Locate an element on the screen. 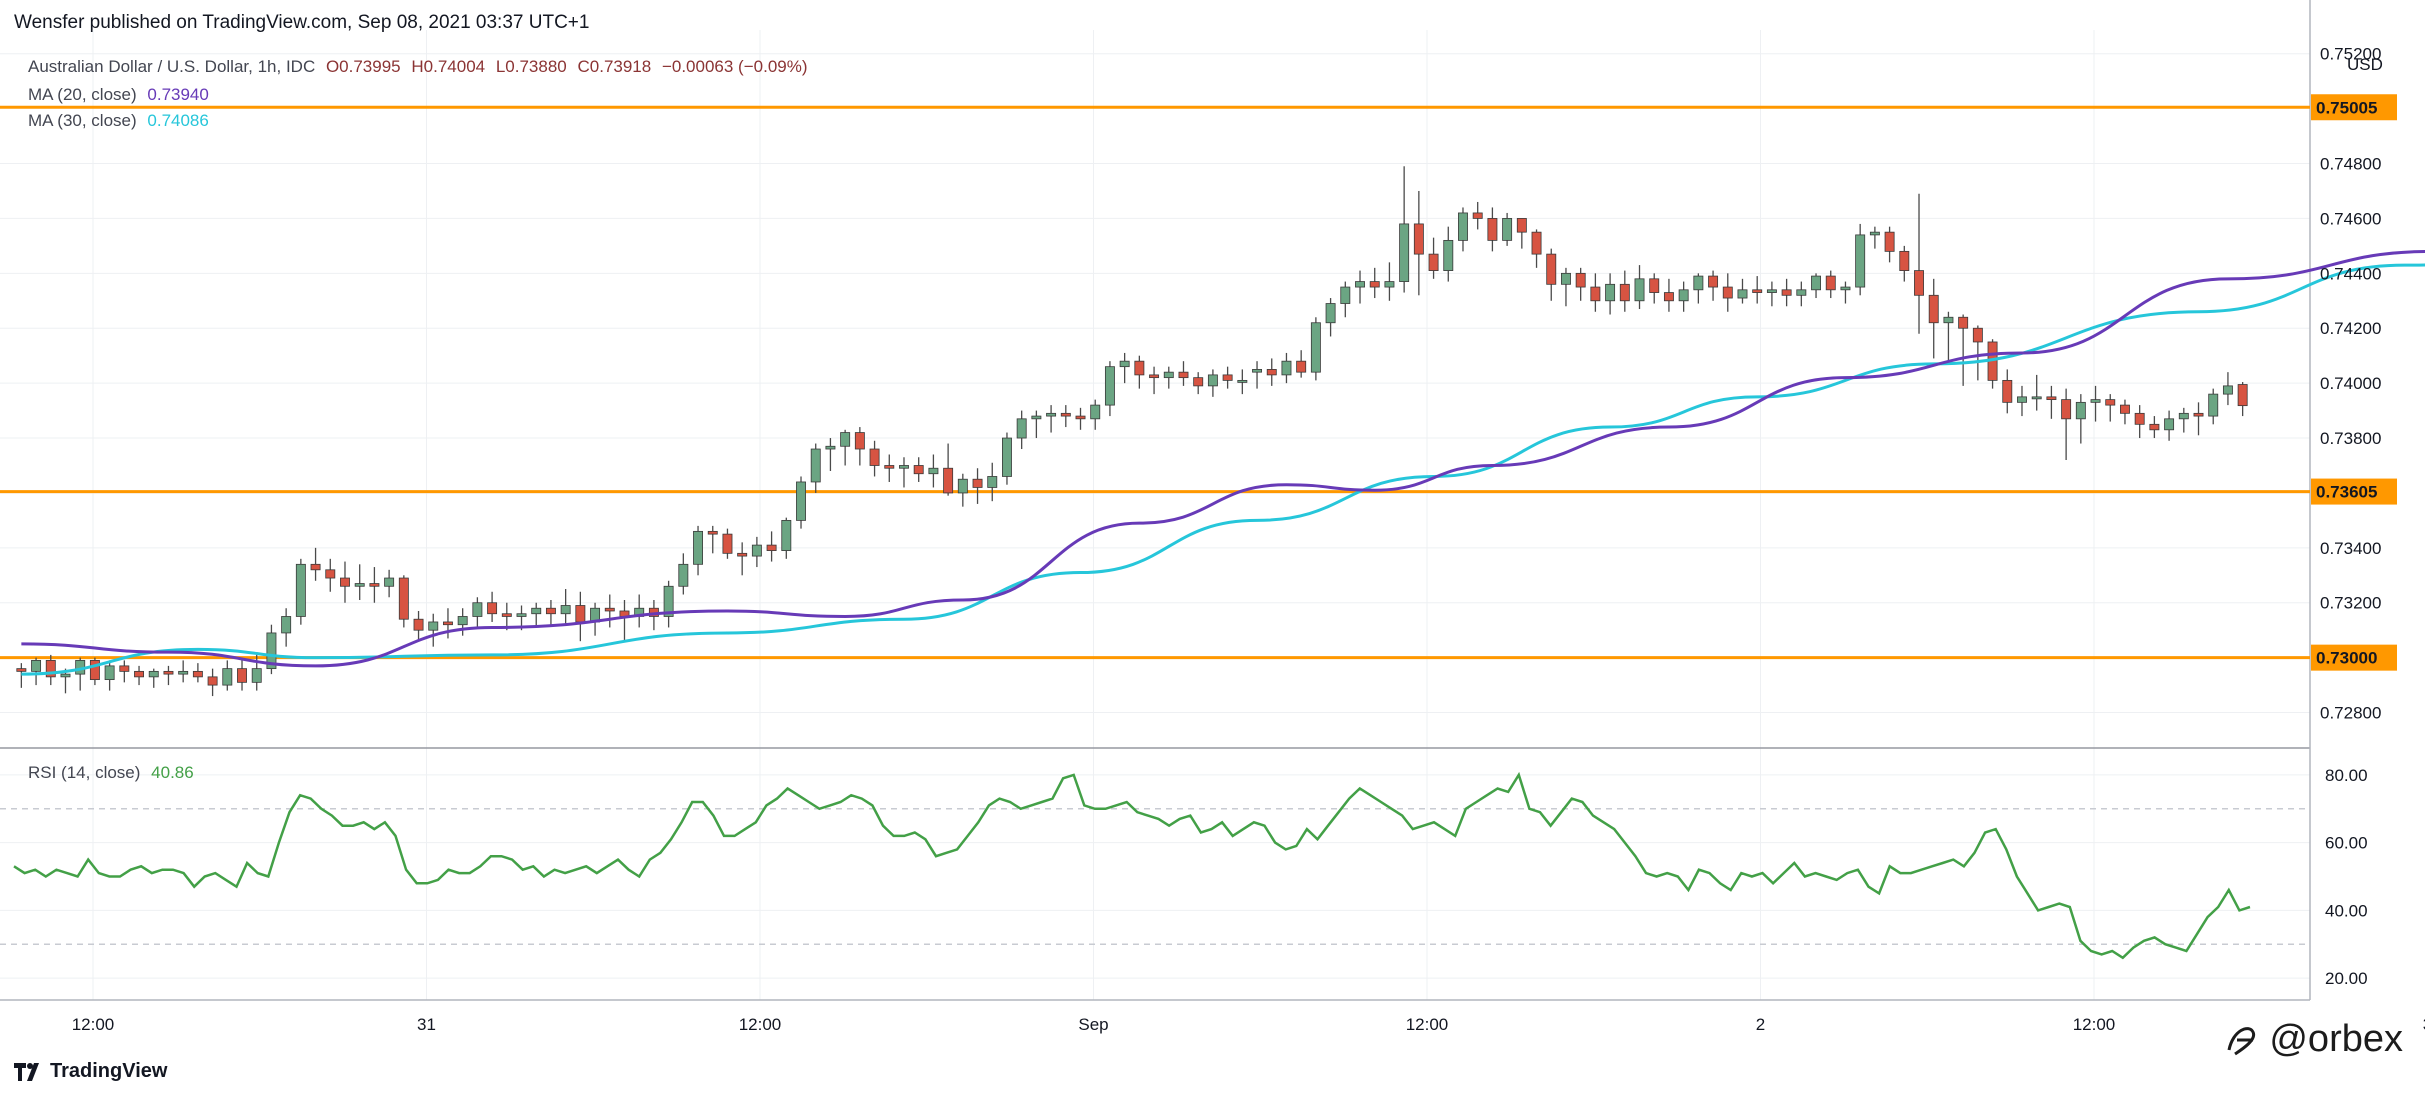 This screenshot has height=1099, width=2425. price-tick-label: 0.72800 is located at coordinates (2350, 713).